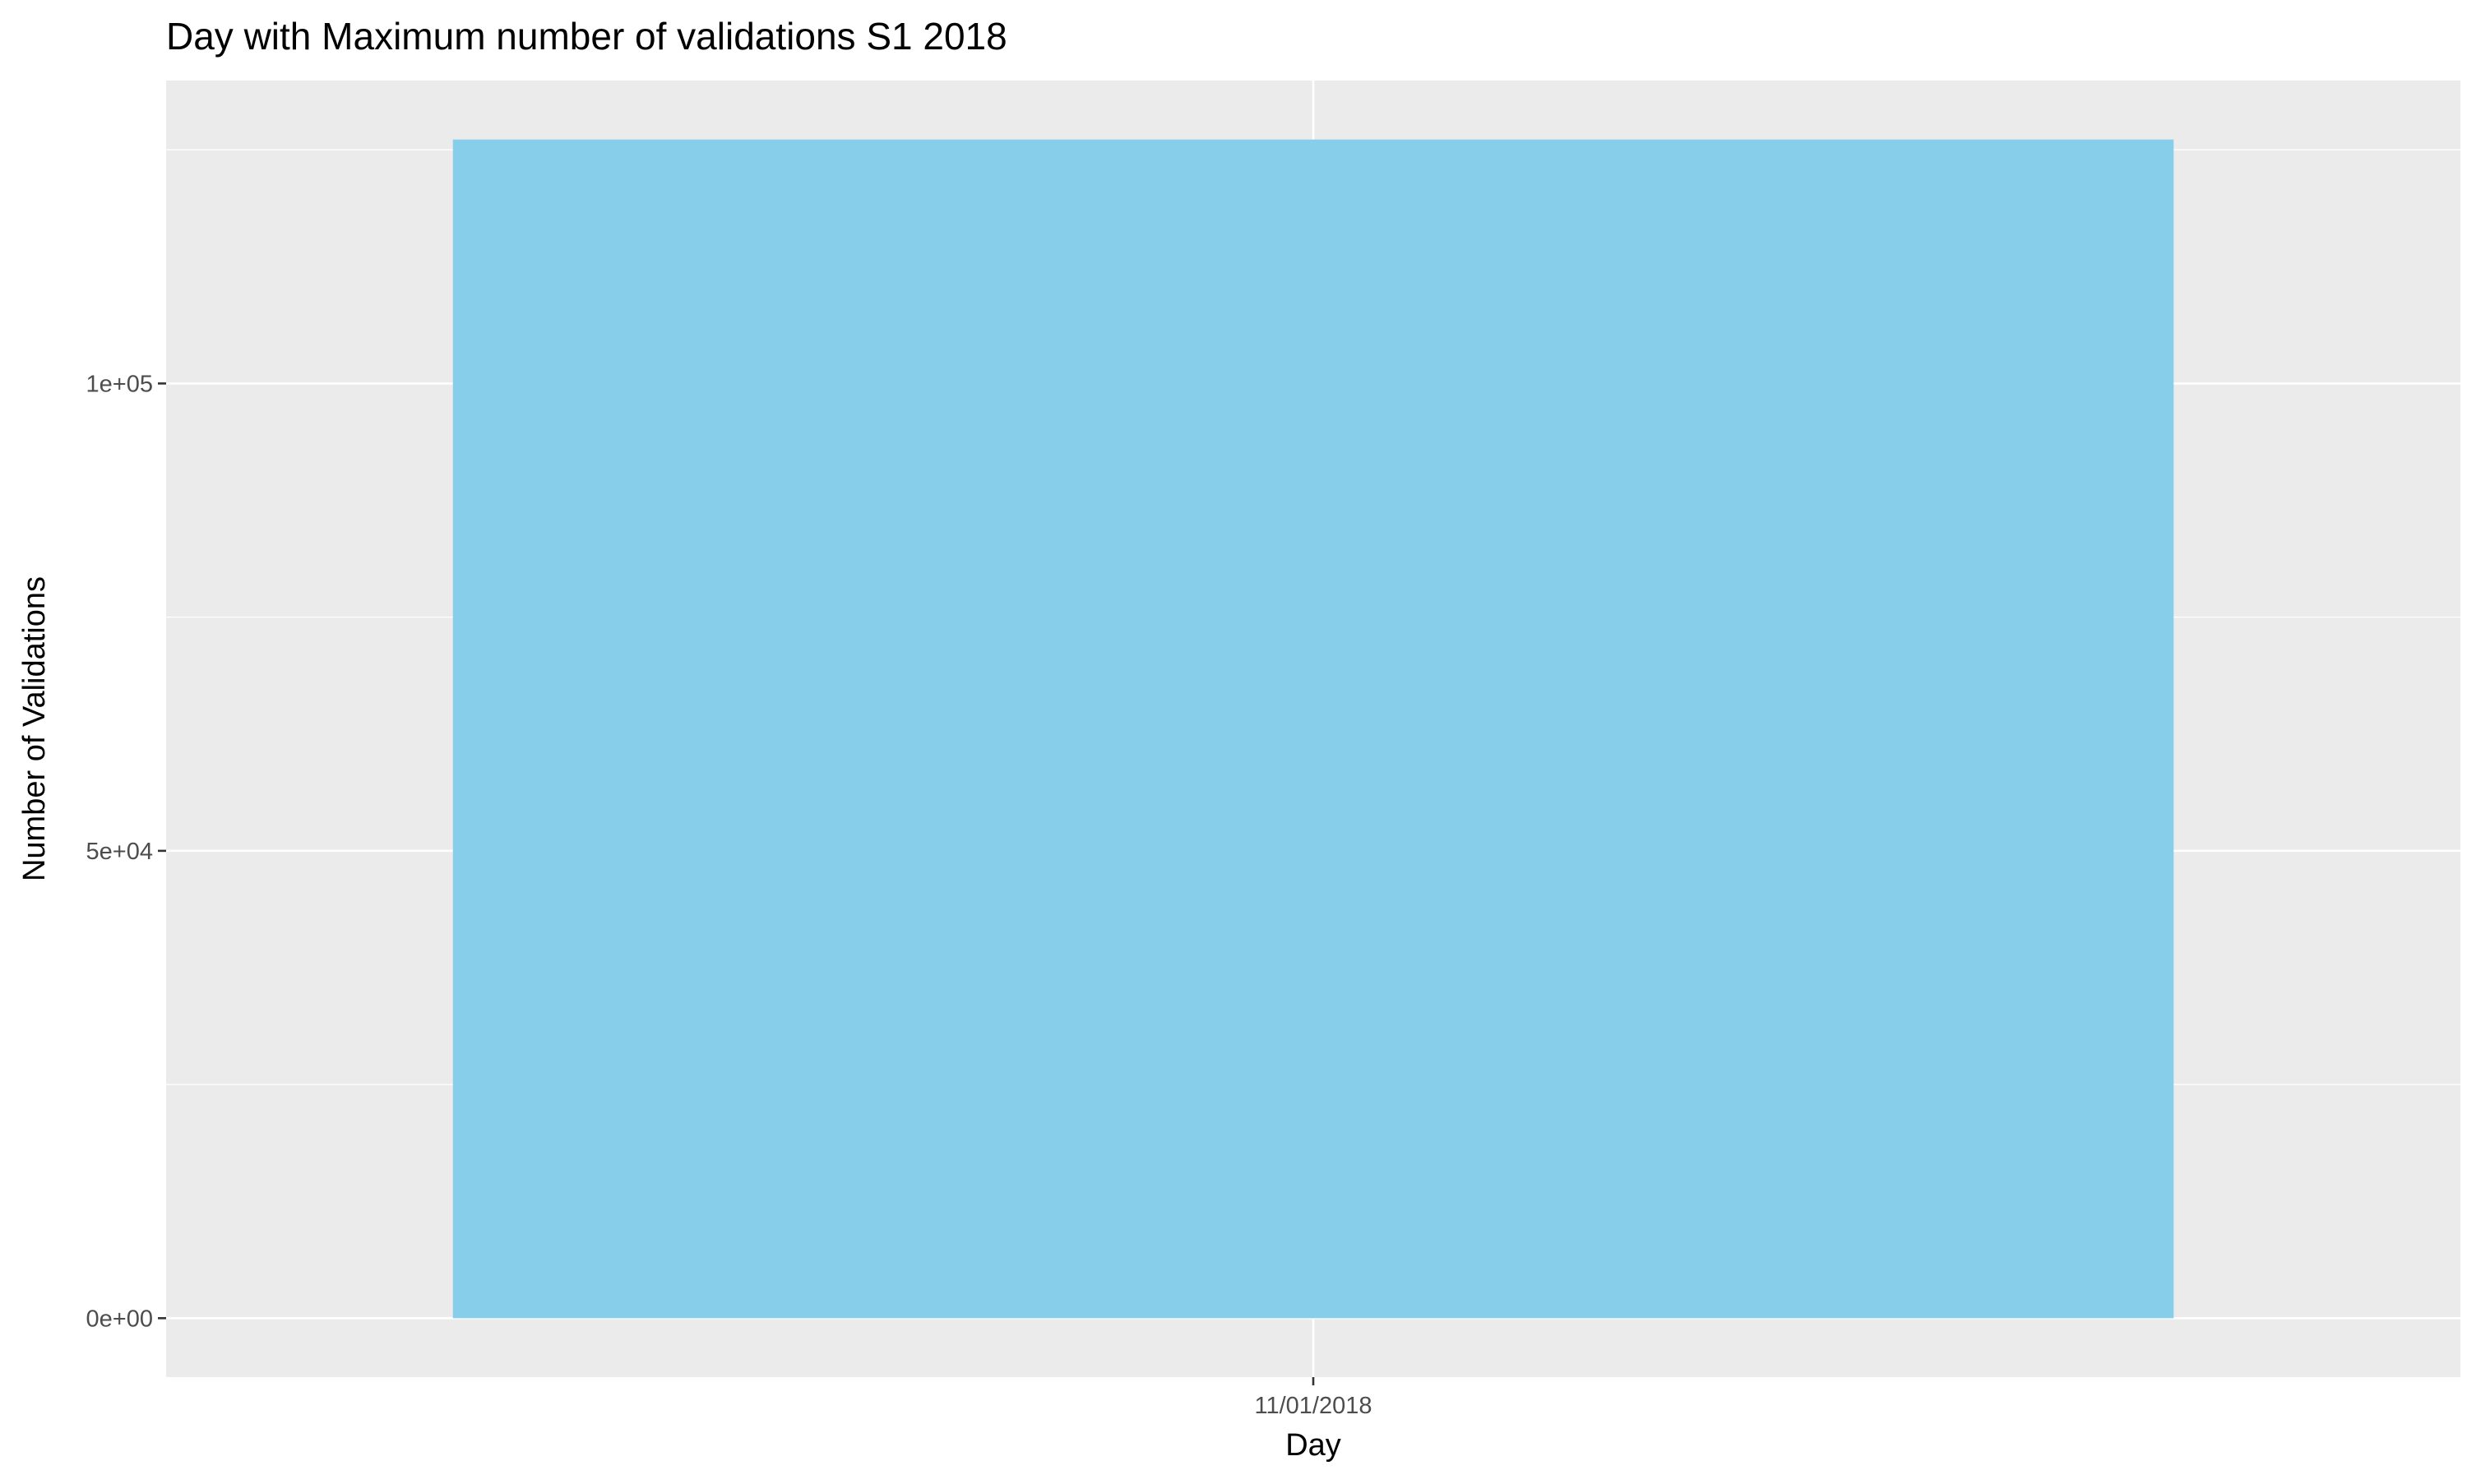 The height and width of the screenshot is (1484, 2467). Describe the element at coordinates (120, 852) in the screenshot. I see `y-tick-label: 5e+04` at that location.